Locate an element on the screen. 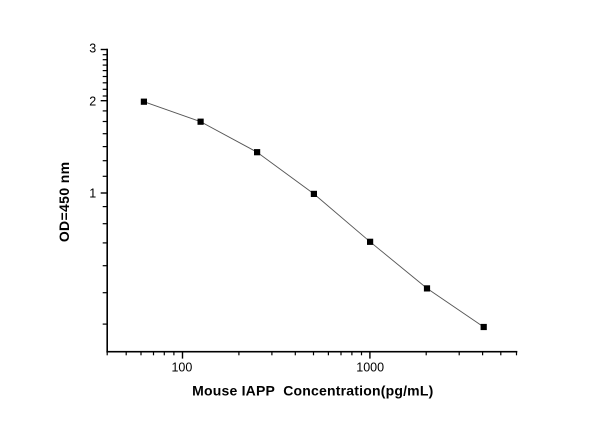 The image size is (600, 421). svg-text: 1 is located at coordinates (92, 193).